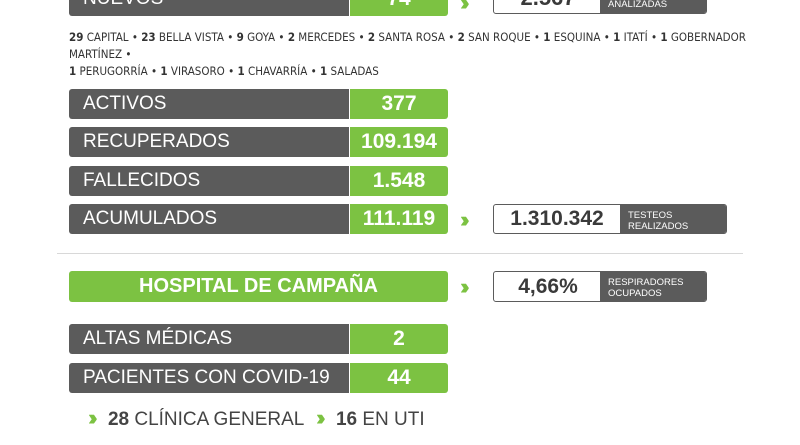  What do you see at coordinates (399, 181) in the screenshot?
I see `fallecidos-value: 1.548` at bounding box center [399, 181].